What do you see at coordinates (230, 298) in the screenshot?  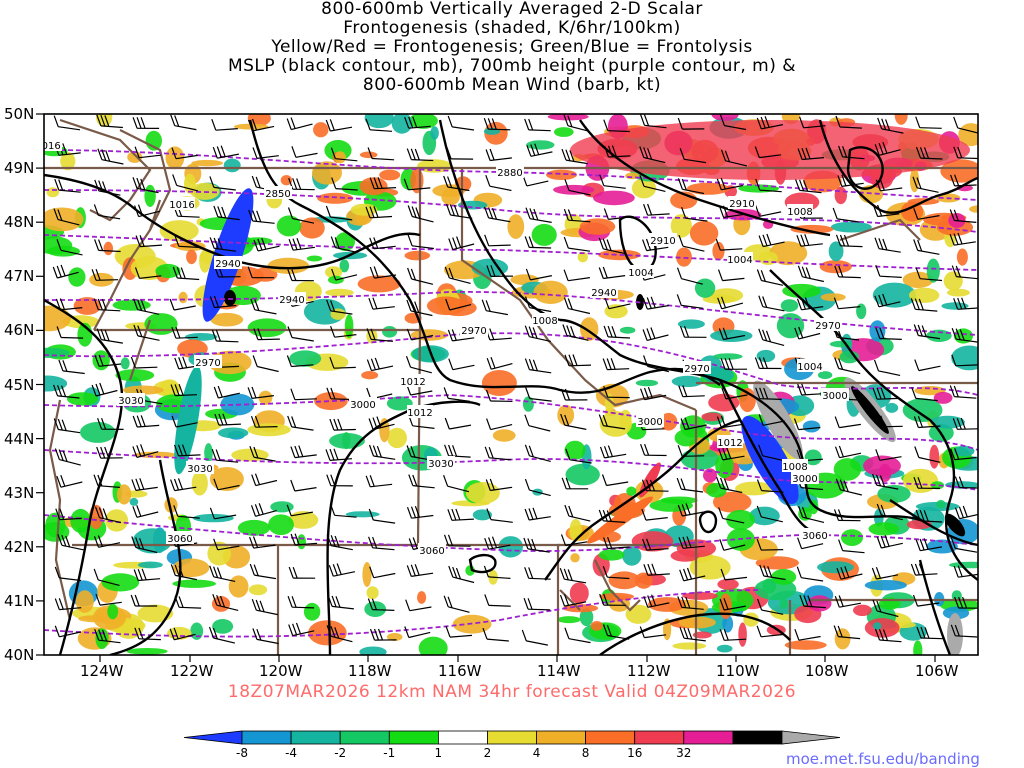 I see `frontogenesis-max` at bounding box center [230, 298].